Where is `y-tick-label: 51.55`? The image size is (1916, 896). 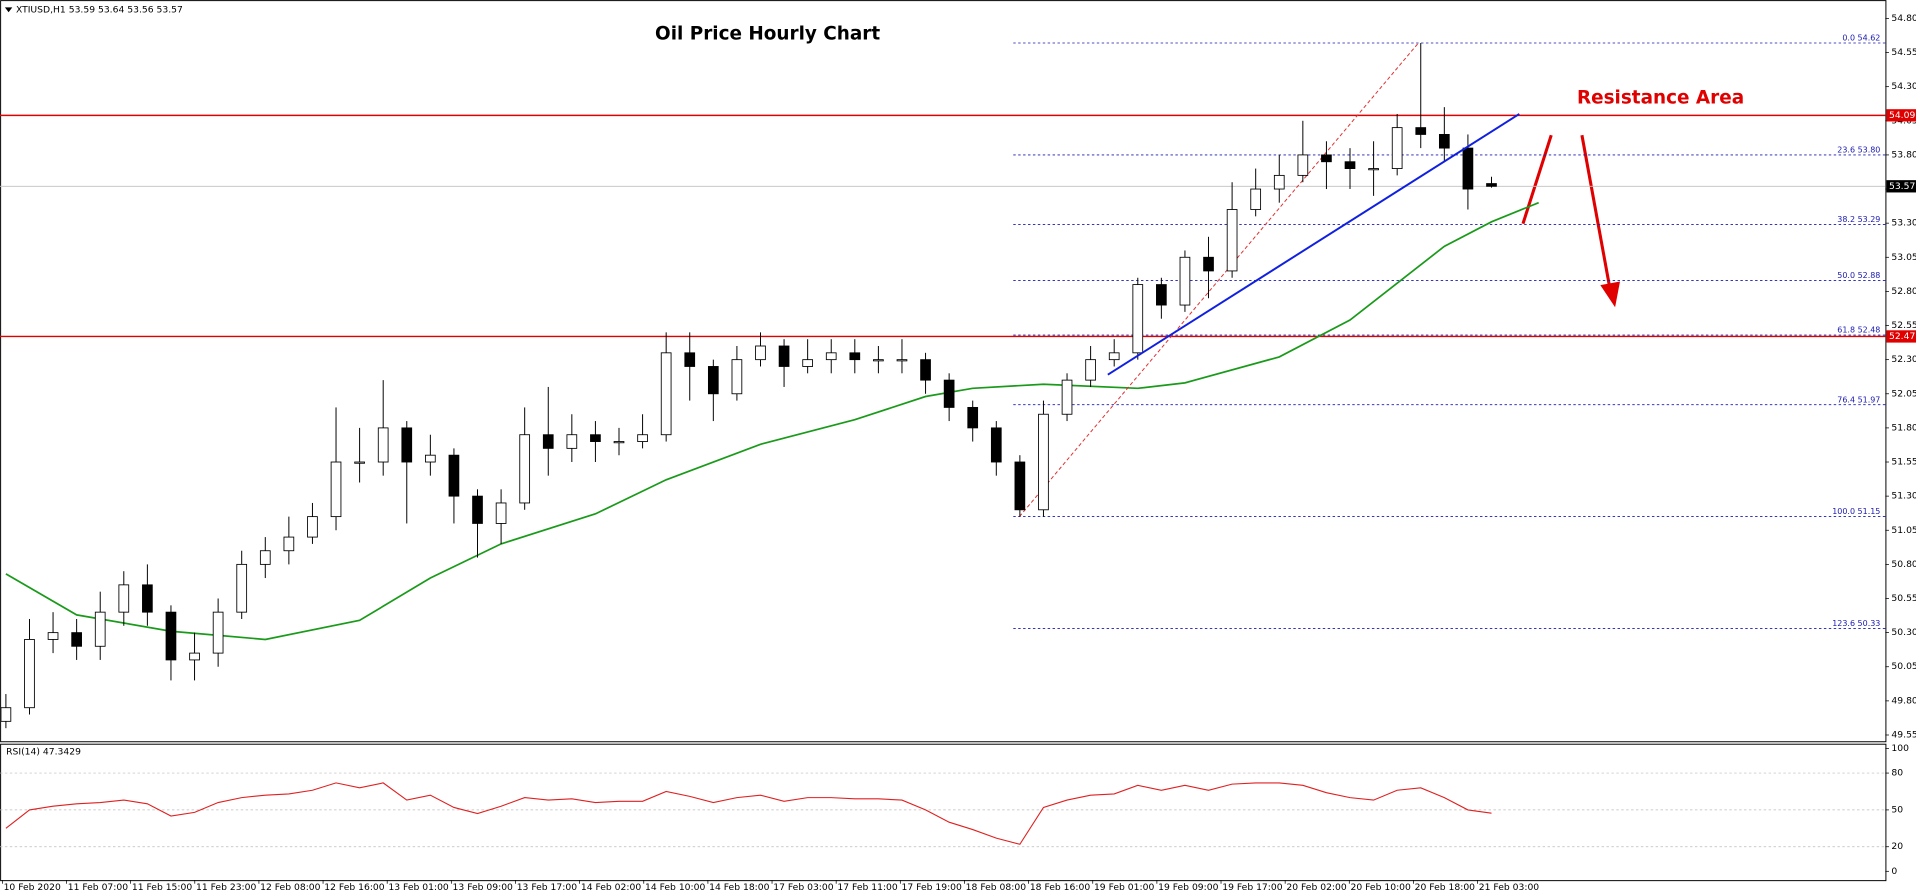
y-tick-label: 51.55 is located at coordinates (1903, 462).